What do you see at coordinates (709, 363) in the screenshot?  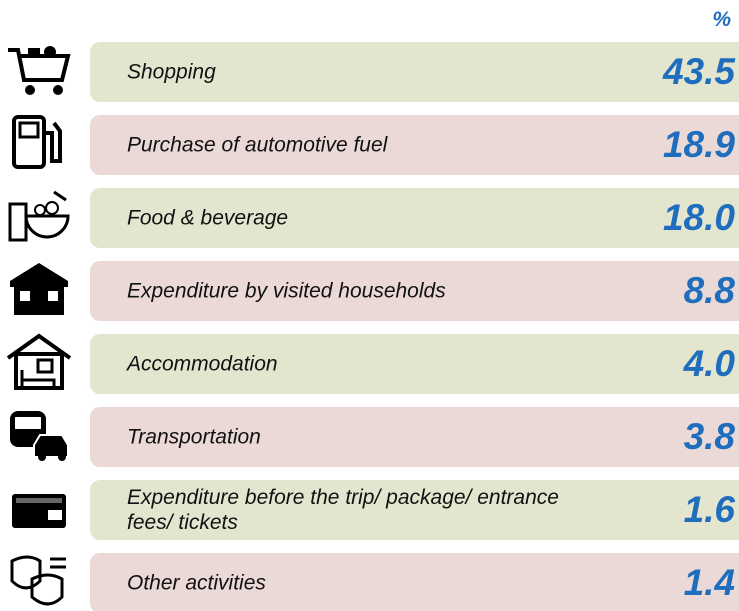 I see `row-value: 4.0` at bounding box center [709, 363].